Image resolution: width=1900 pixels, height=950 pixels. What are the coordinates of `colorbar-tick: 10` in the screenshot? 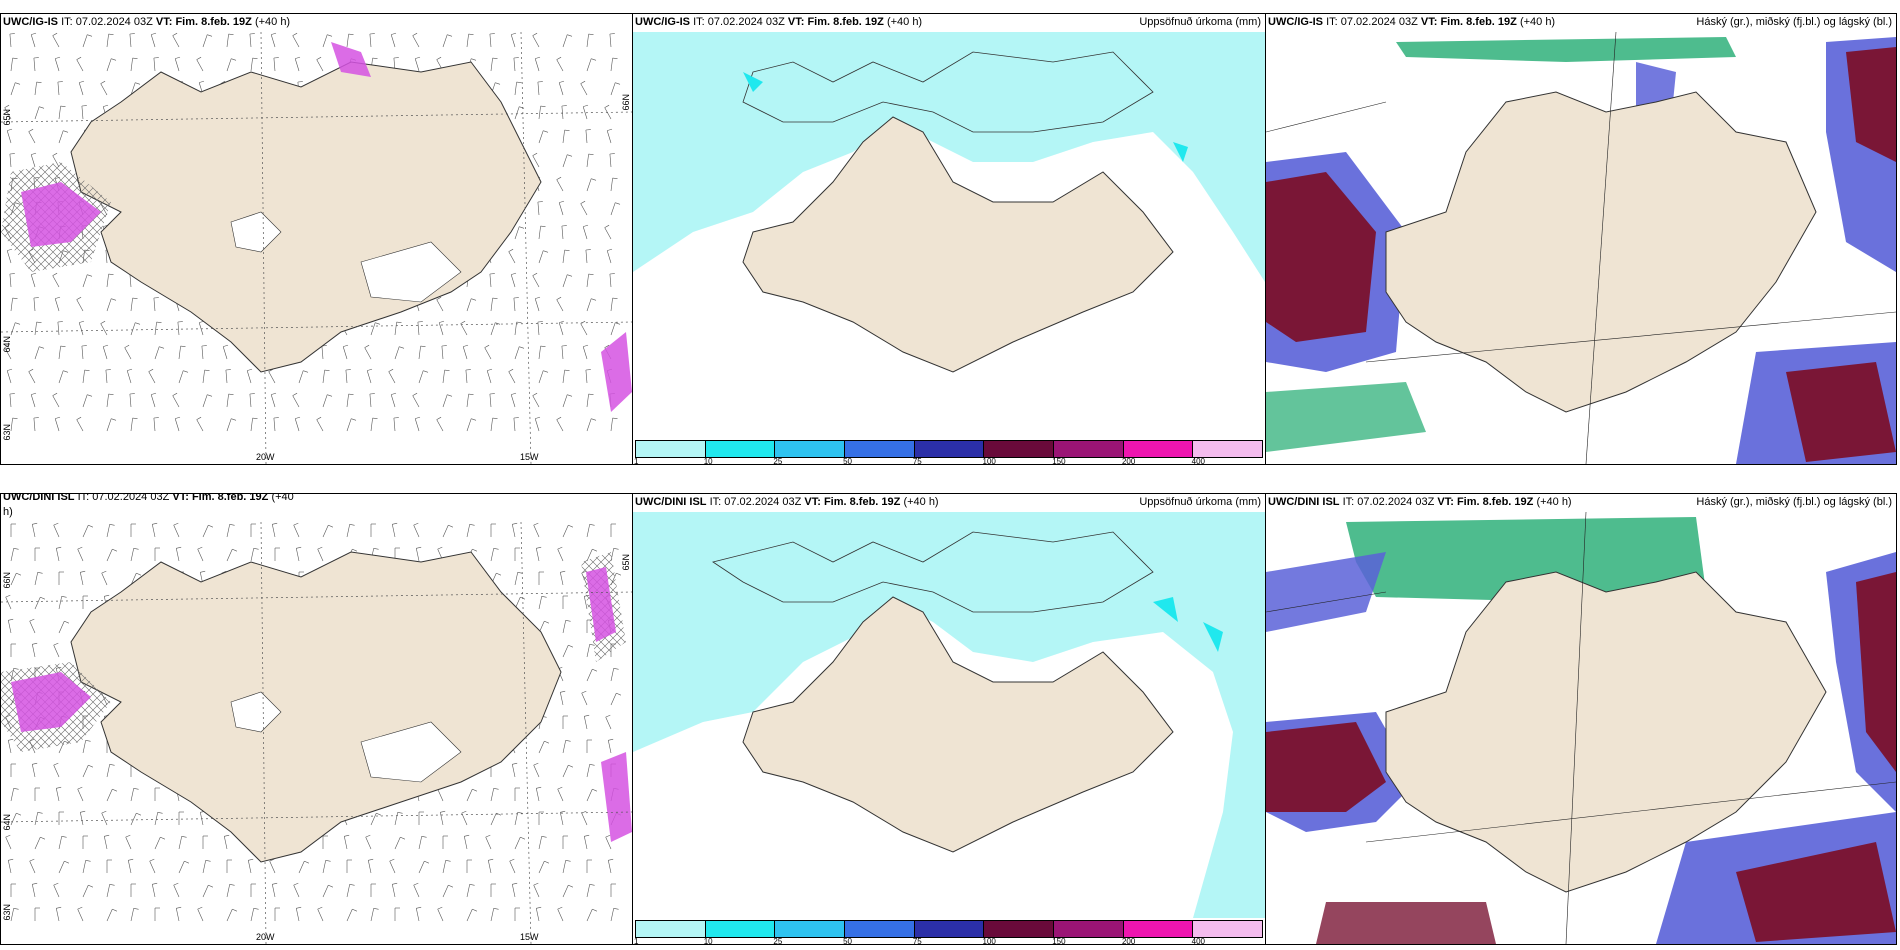 It's located at (708, 461).